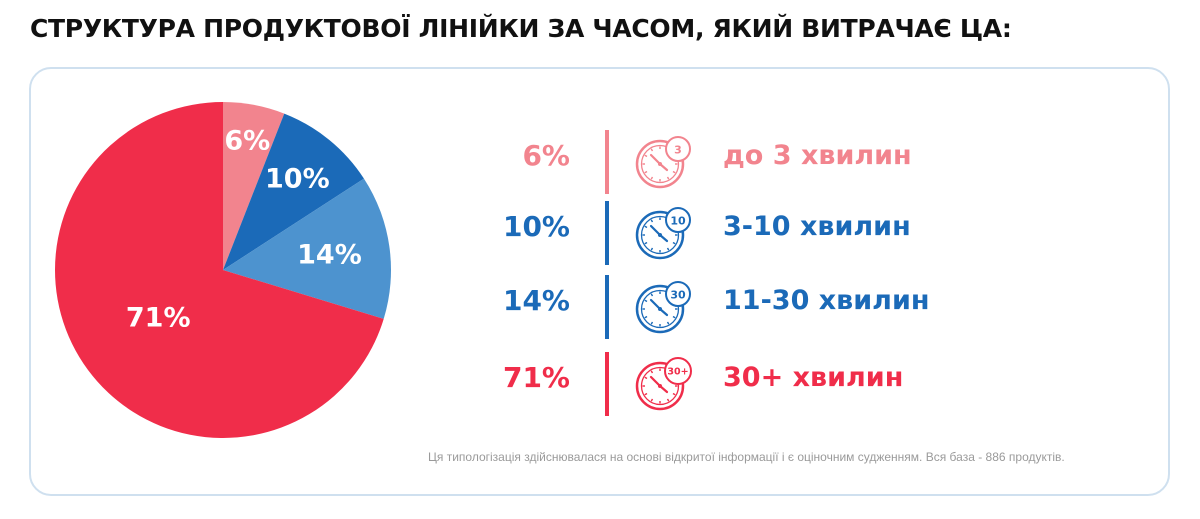  Describe the element at coordinates (329, 254) in the screenshot. I see `pie-label-11-30: 14%` at that location.